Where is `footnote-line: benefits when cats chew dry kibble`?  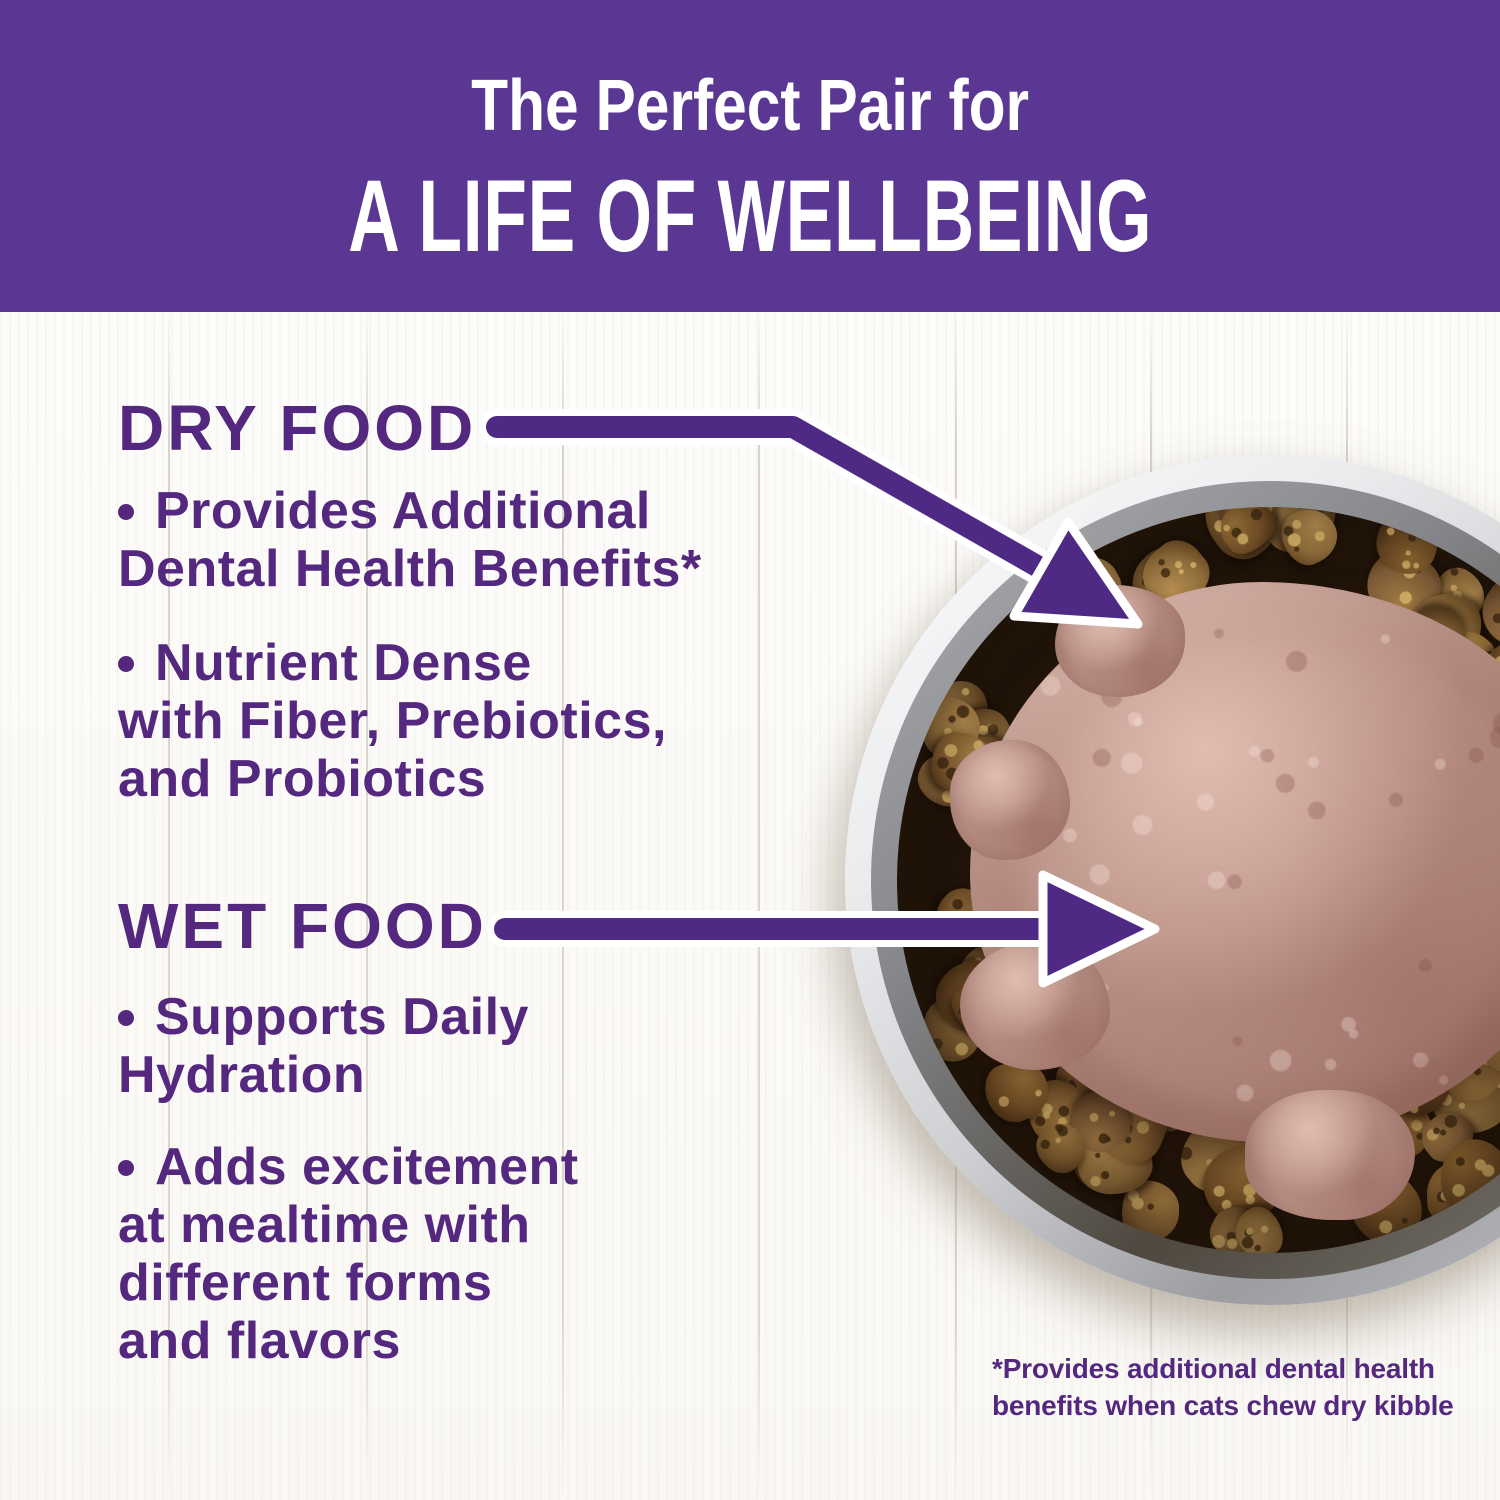 footnote-line: benefits when cats chew dry kibble is located at coordinates (1223, 1405).